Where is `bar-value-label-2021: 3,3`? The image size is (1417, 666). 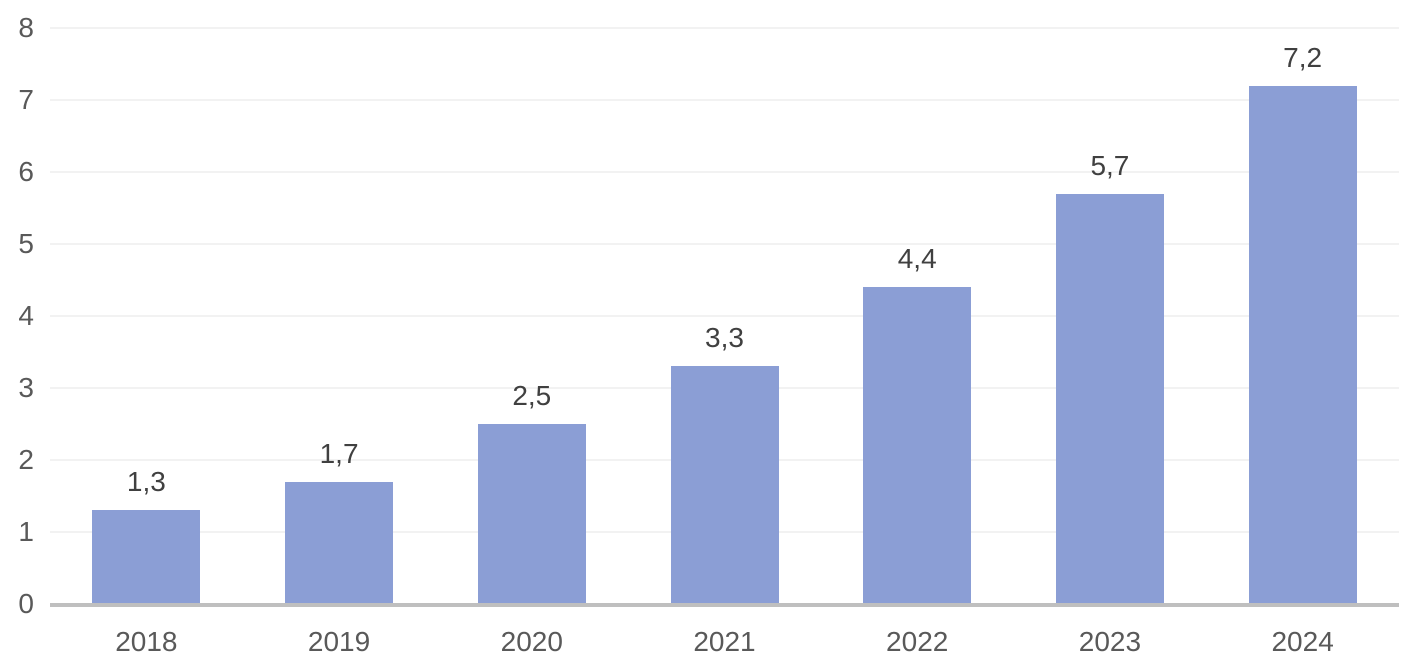 bar-value-label-2021: 3,3 is located at coordinates (724, 338).